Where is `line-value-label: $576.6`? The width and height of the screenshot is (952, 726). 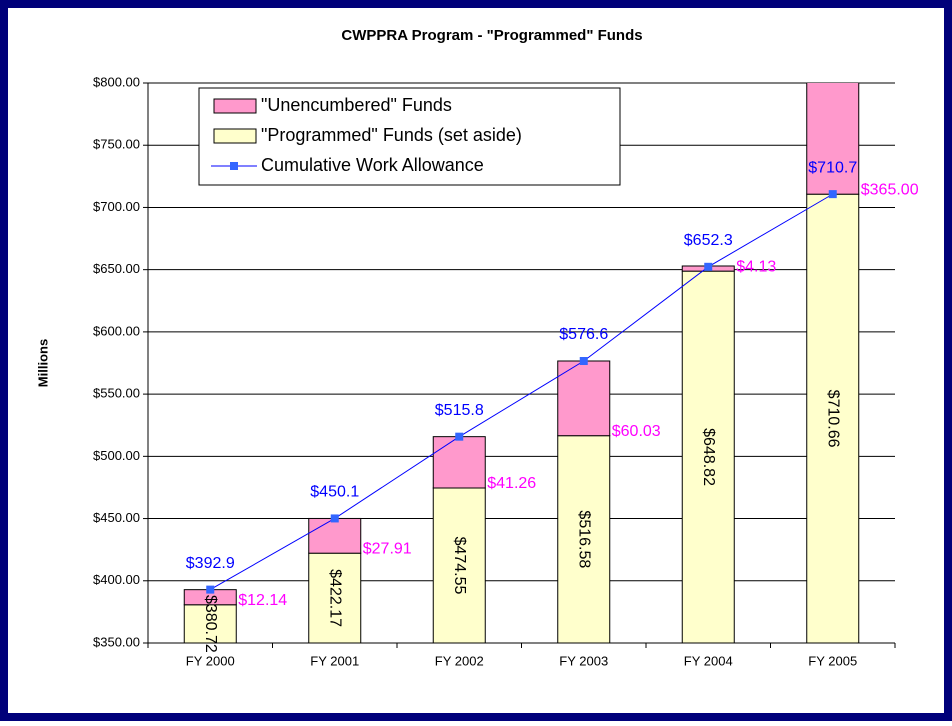 line-value-label: $576.6 is located at coordinates (583, 334).